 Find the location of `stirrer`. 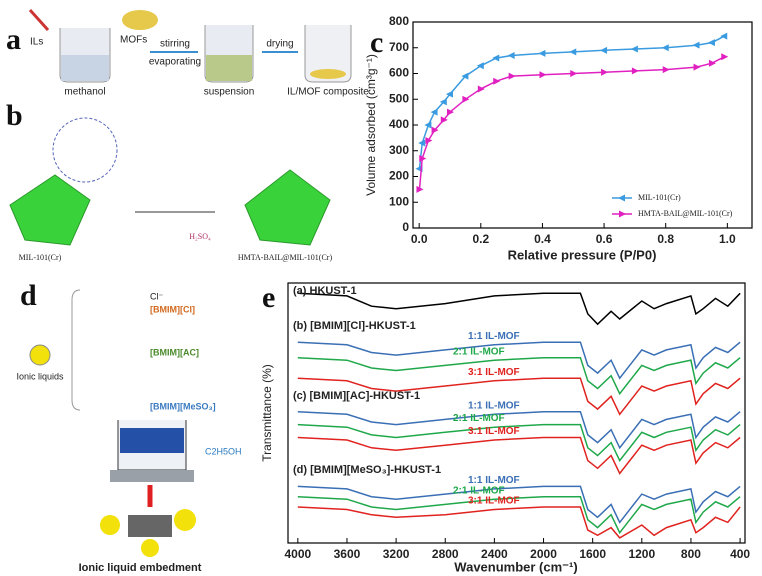

stirrer is located at coordinates (152, 476).